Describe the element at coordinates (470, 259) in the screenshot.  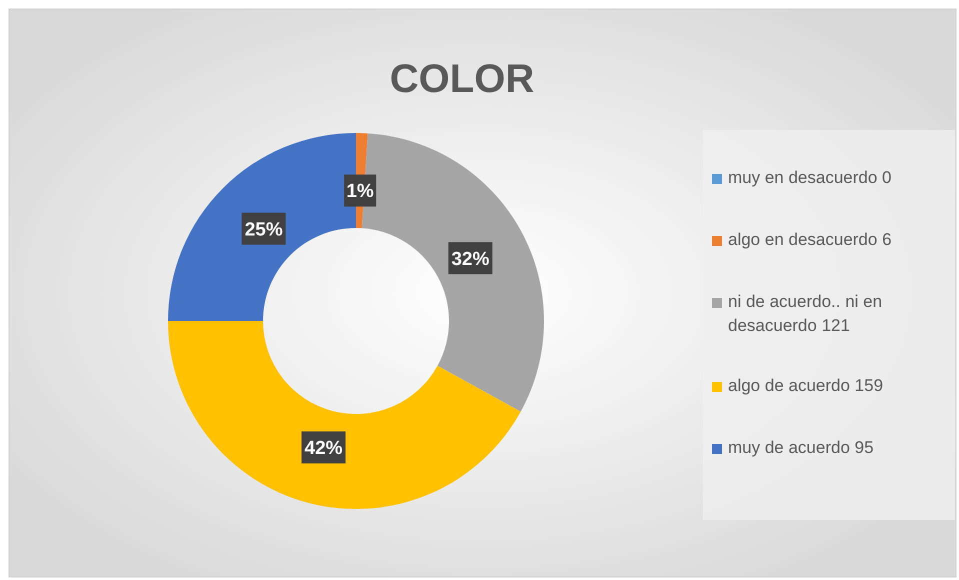
I see `data-label: 32%` at that location.